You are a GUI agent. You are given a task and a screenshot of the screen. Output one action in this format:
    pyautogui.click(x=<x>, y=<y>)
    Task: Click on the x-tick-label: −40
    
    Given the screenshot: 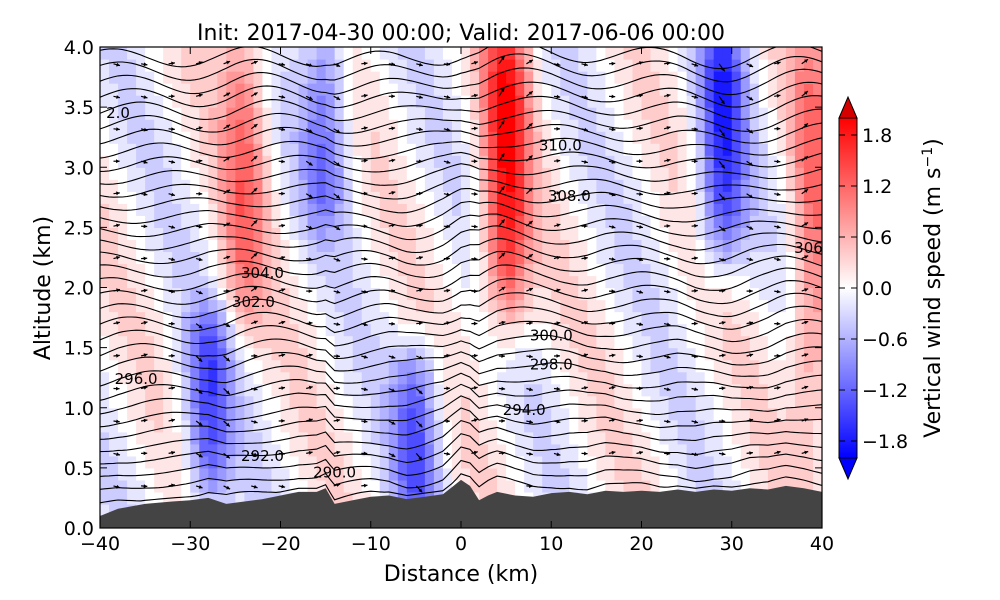 What is the action you would take?
    pyautogui.click(x=100, y=544)
    